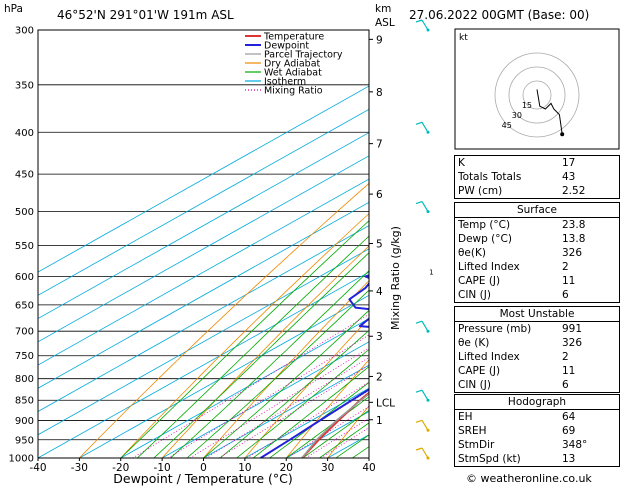 Image resolution: width=629 pixels, height=486 pixels. Describe the element at coordinates (286, 46) in the screenshot. I see `legend-entry: Dewpoint` at that location.